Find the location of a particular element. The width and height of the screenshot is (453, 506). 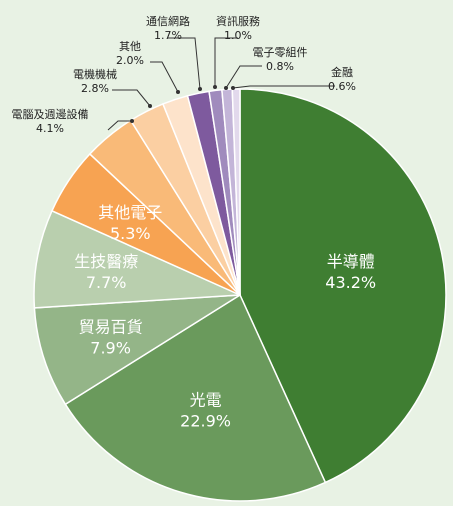

slice-label: 其他電子 is located at coordinates (130, 212).